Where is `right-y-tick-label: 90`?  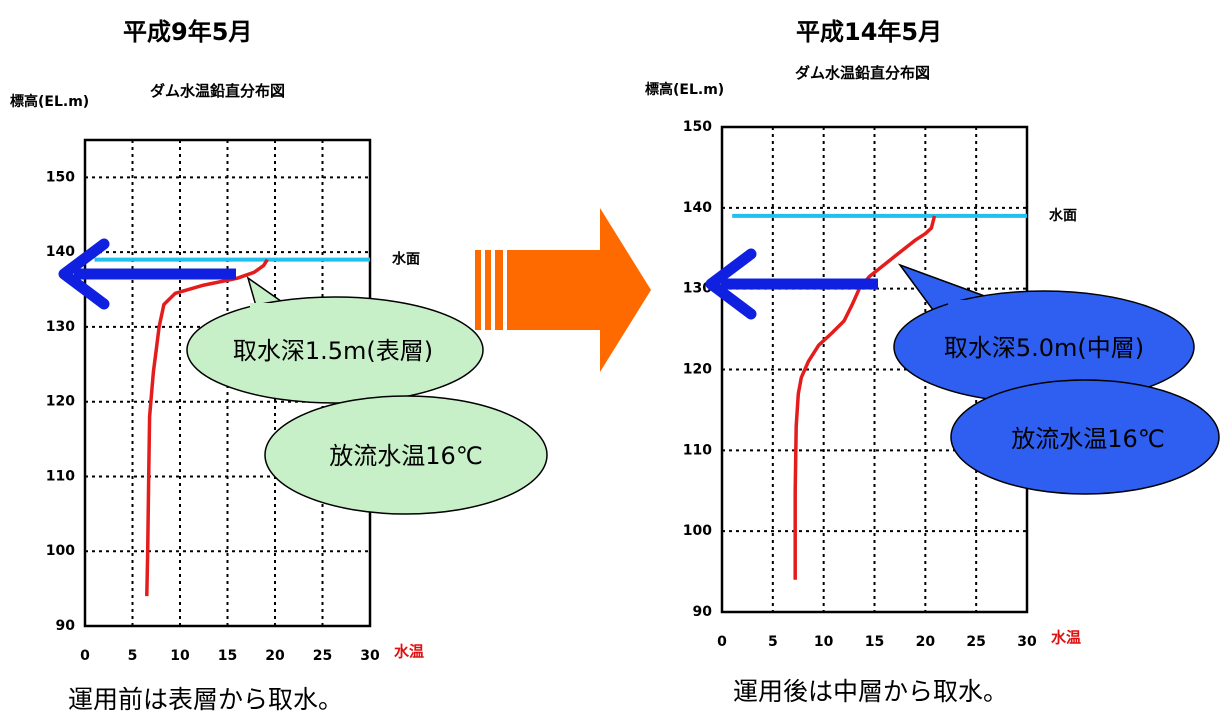
right-y-tick-label: 90 is located at coordinates (703, 612).